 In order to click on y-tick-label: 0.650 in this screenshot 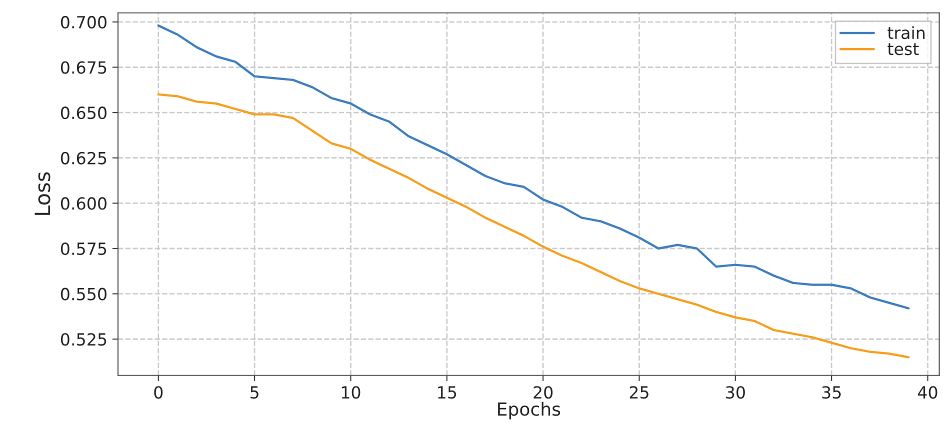, I will do `click(83, 113)`.